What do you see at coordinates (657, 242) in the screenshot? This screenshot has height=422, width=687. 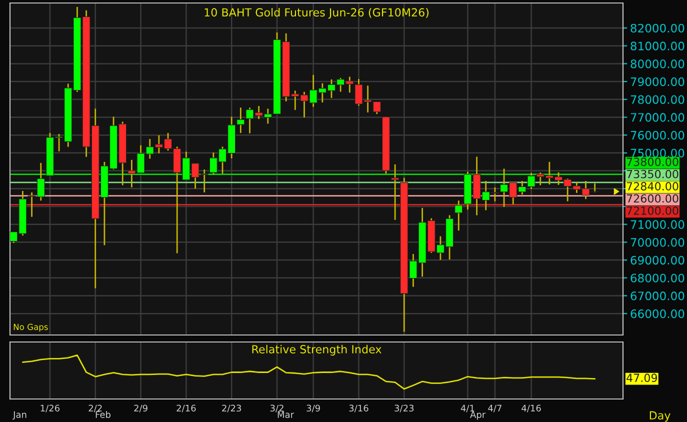 I see `y-tick-label: 70000.00` at bounding box center [657, 242].